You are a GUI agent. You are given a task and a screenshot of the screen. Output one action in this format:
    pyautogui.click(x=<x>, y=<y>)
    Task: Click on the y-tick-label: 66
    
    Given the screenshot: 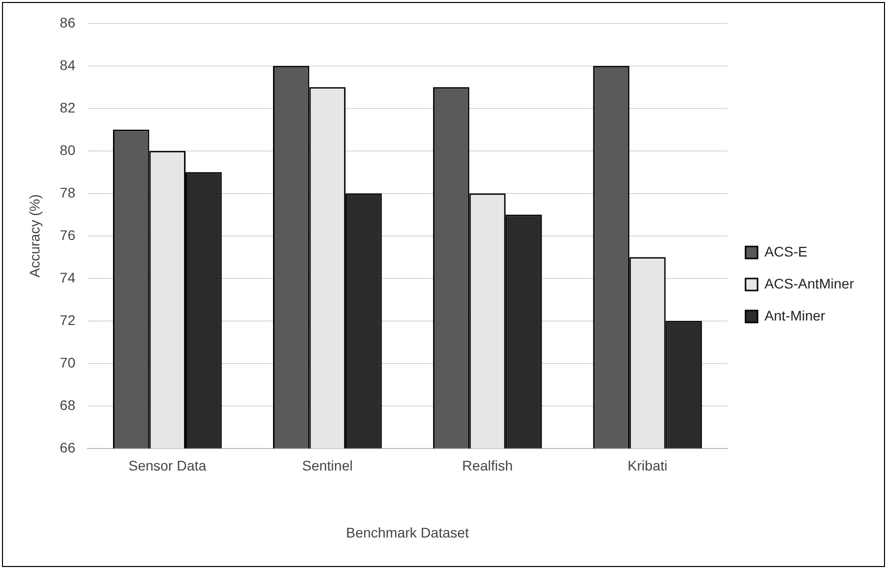 What is the action you would take?
    pyautogui.click(x=68, y=447)
    